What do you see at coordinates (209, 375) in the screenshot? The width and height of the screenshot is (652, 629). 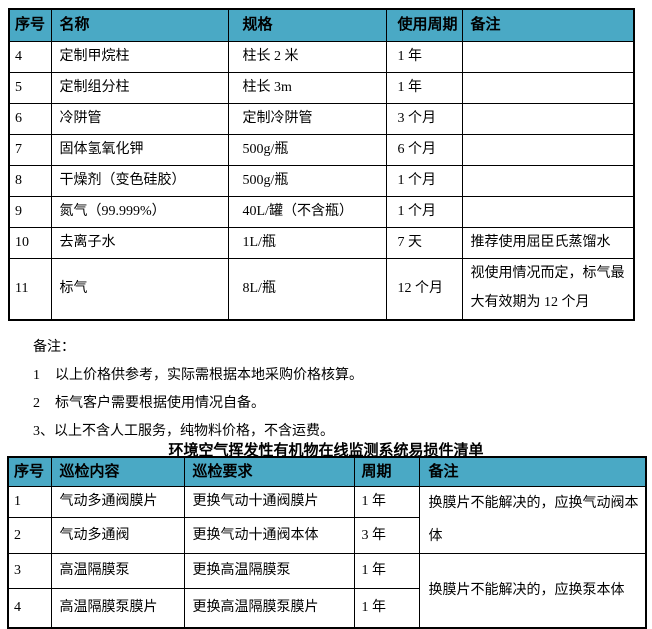 I see `note-item-text: 以上价格供参考，实际需根据本地采购价格核算。` at bounding box center [209, 375].